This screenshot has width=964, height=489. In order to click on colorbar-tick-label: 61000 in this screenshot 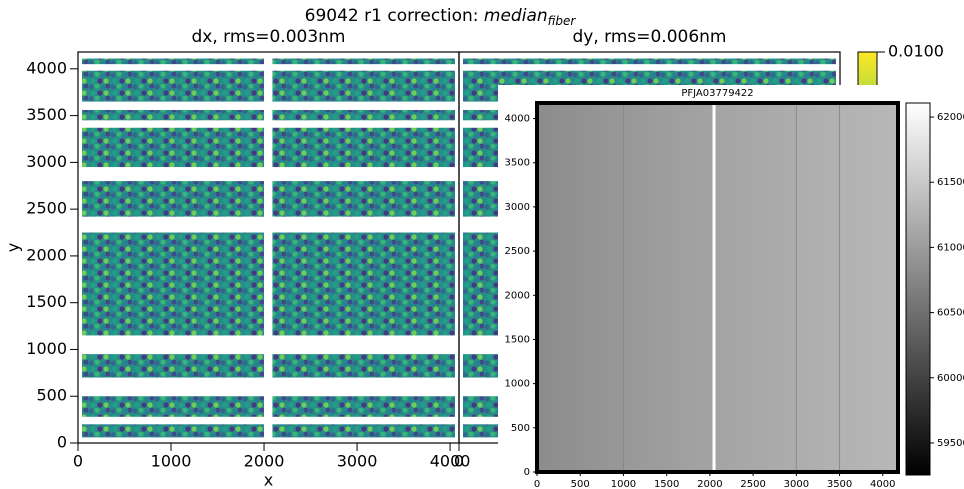, I will do `click(950, 247)`.